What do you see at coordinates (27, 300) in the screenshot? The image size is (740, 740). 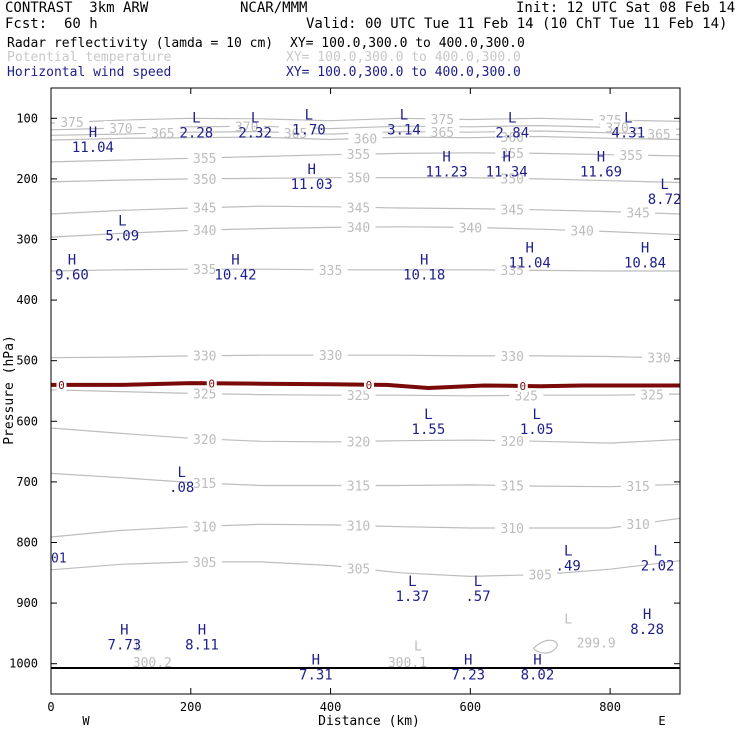 I see `y-tick-label: 400` at bounding box center [27, 300].